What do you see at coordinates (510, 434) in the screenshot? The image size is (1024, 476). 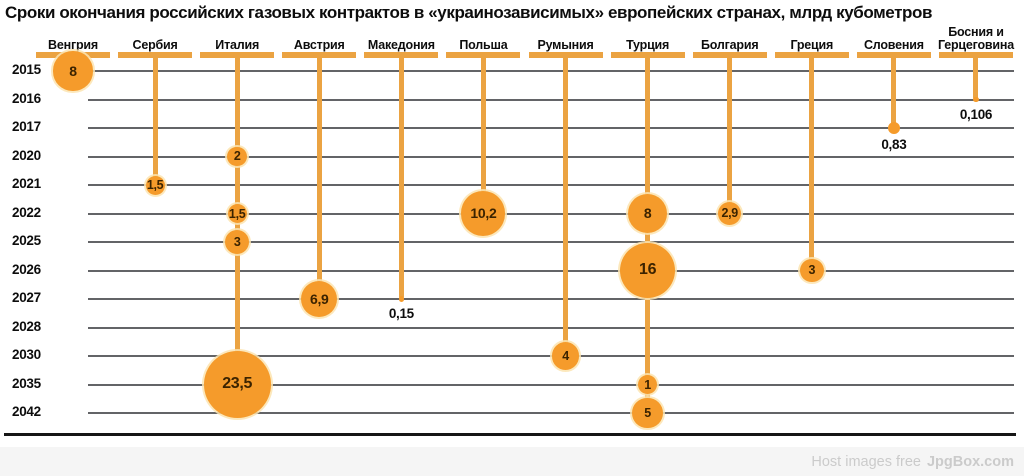 I see `x-axis-line` at bounding box center [510, 434].